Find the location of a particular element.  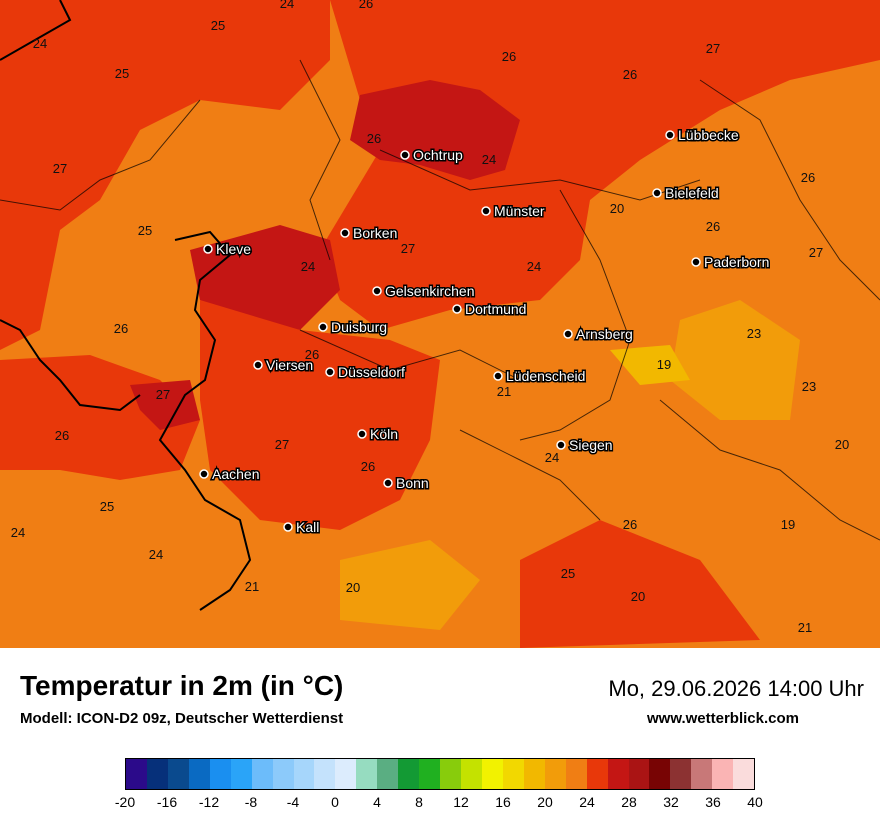

temperature-value: 20 is located at coordinates (353, 587).